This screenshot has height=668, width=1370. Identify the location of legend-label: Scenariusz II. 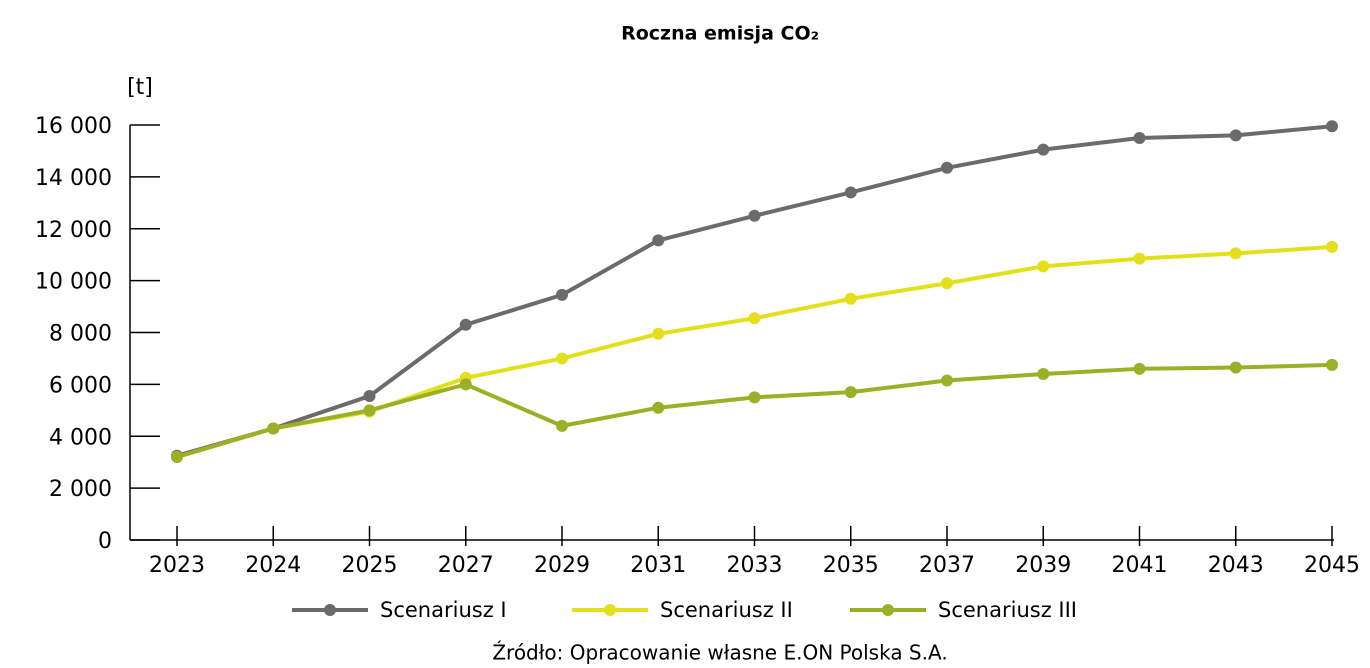
(726, 610).